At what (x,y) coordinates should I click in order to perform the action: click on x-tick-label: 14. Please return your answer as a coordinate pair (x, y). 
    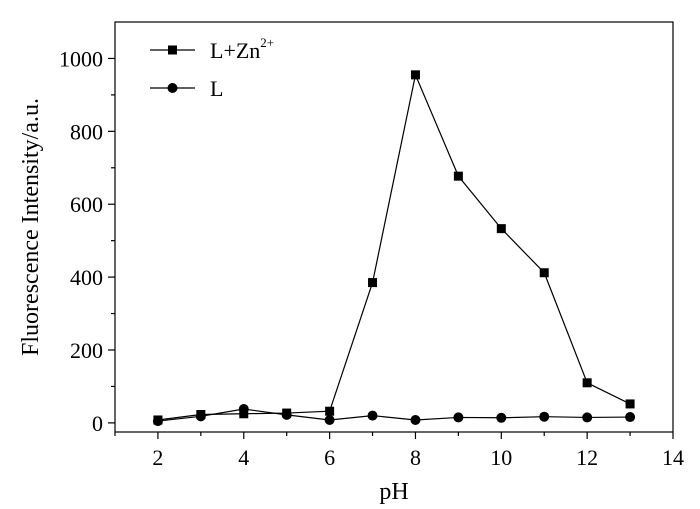
    Looking at the image, I should click on (673, 457).